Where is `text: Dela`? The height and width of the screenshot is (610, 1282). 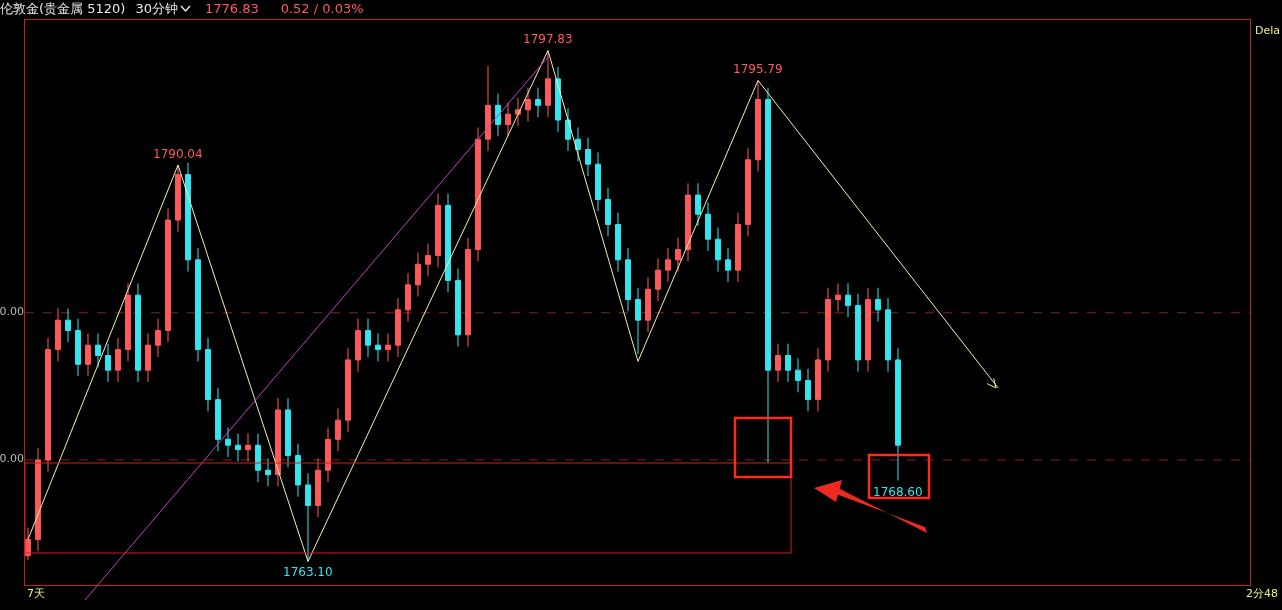 text: Dela is located at coordinates (1267, 30).